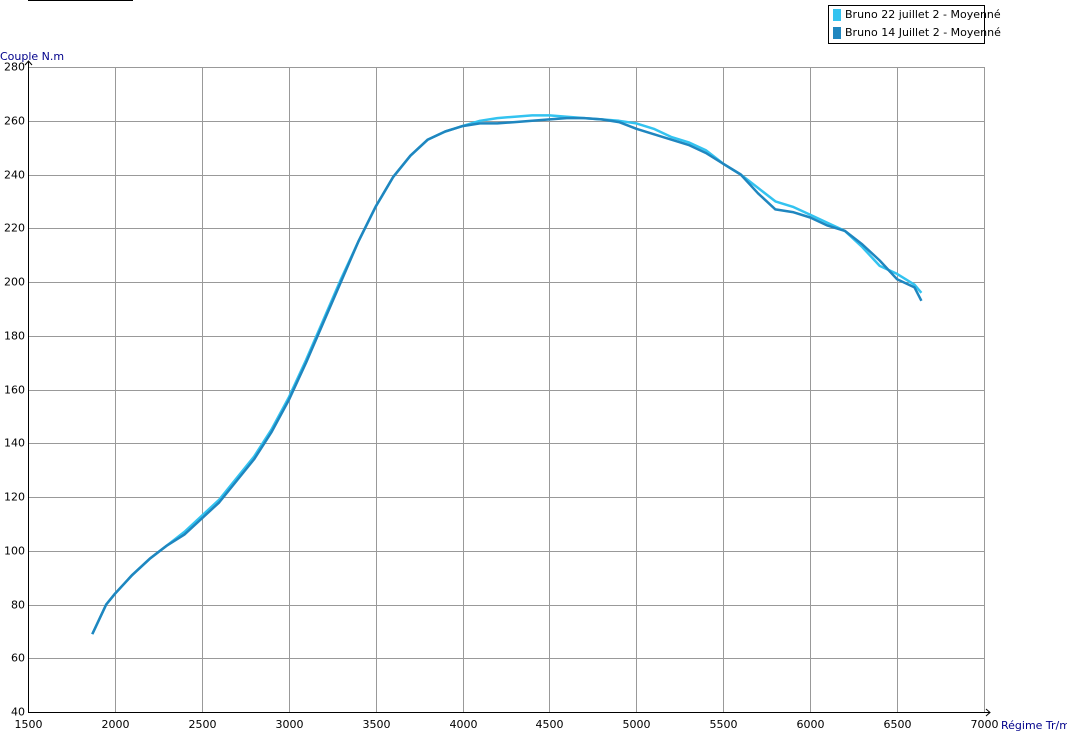 This screenshot has height=733, width=1067. What do you see at coordinates (14, 443) in the screenshot?
I see `y-tick-label: 140` at bounding box center [14, 443].